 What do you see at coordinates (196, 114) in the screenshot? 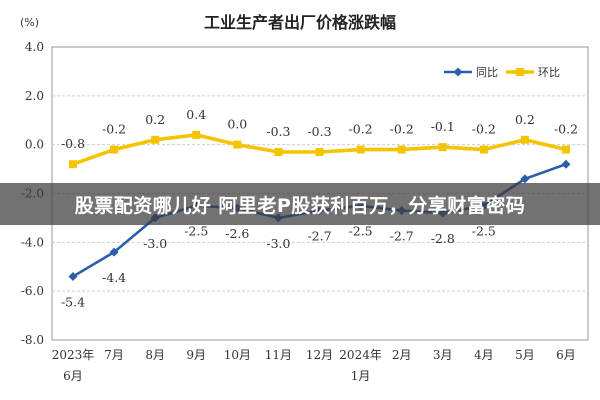
I see `data-label-mom: 0.4` at bounding box center [196, 114].